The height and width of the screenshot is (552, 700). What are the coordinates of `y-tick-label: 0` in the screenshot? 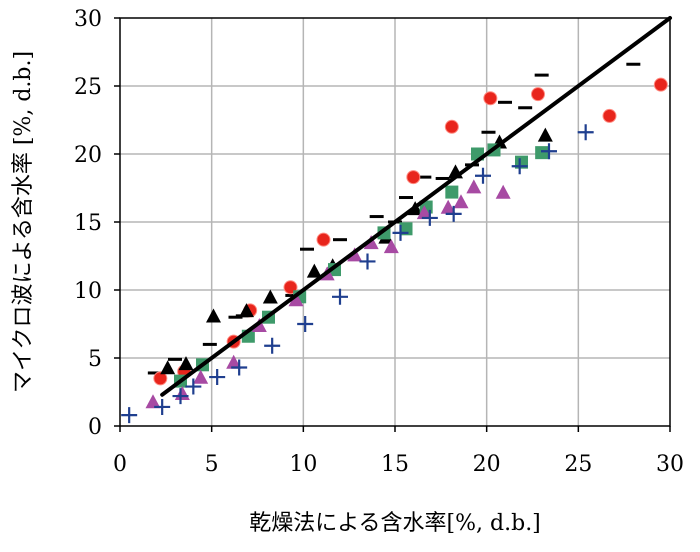 It's located at (95, 427).